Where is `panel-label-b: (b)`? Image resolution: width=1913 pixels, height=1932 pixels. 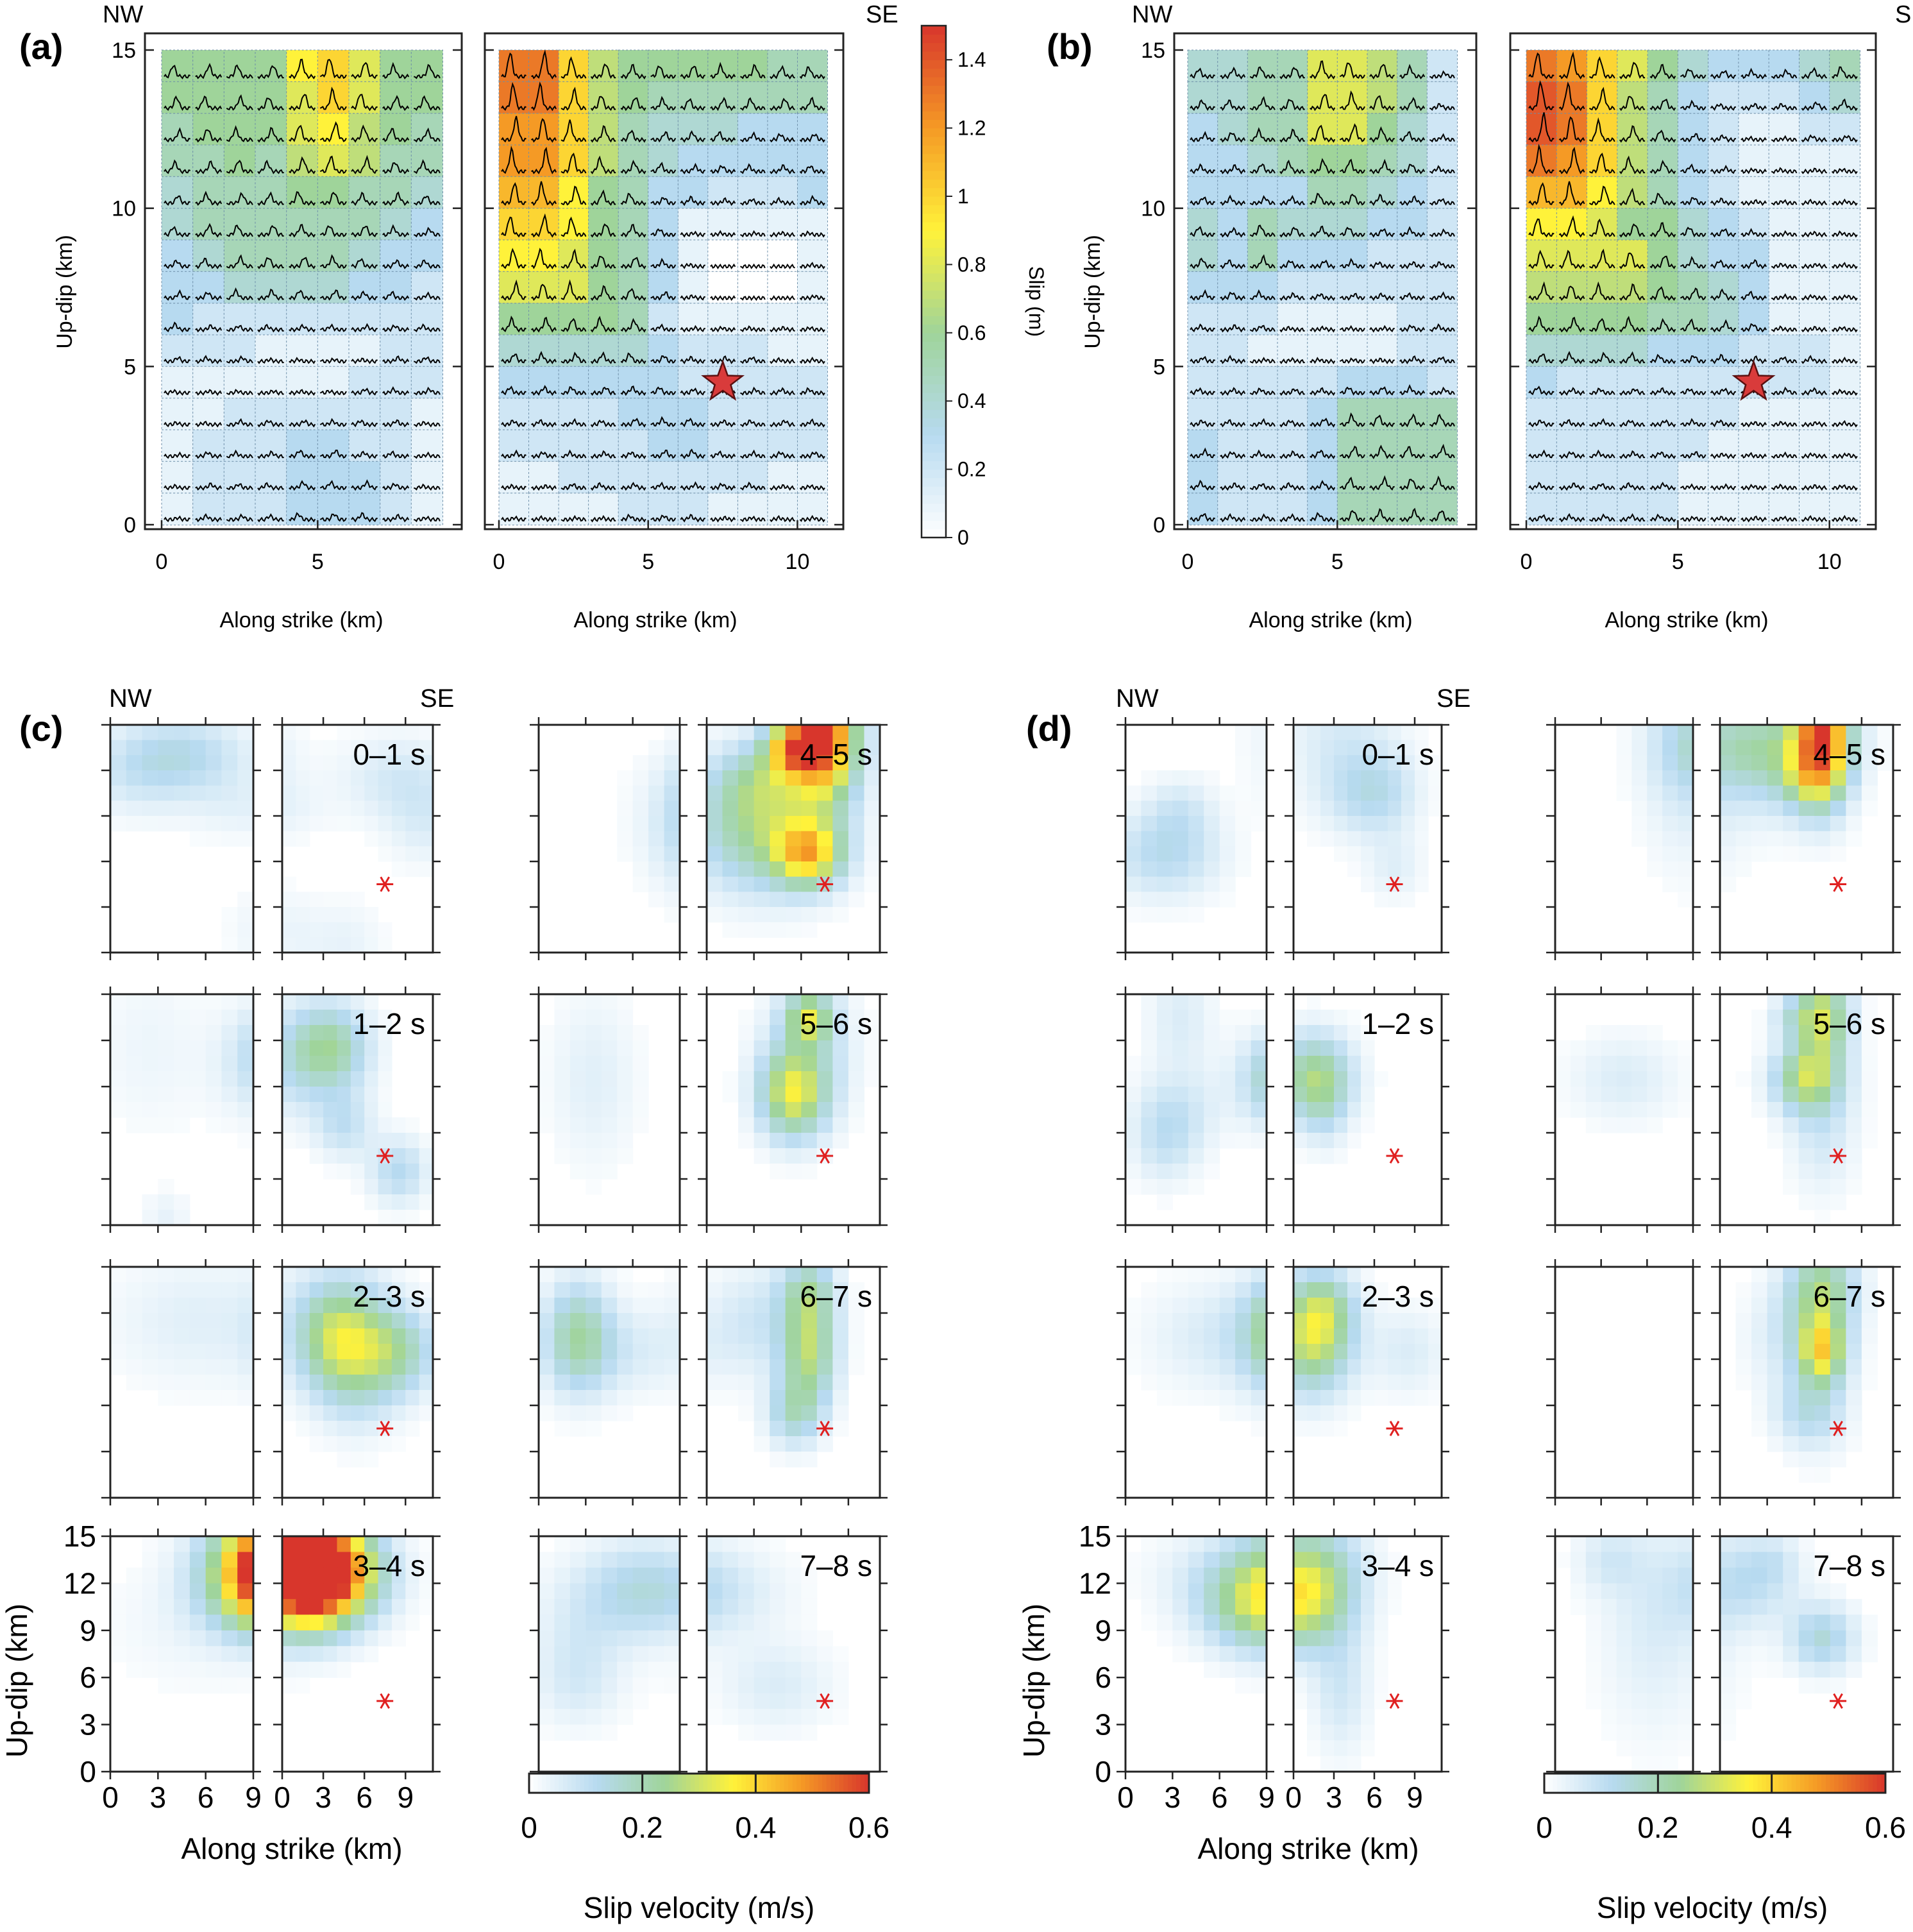 panel-label-b: (b) is located at coordinates (1070, 46).